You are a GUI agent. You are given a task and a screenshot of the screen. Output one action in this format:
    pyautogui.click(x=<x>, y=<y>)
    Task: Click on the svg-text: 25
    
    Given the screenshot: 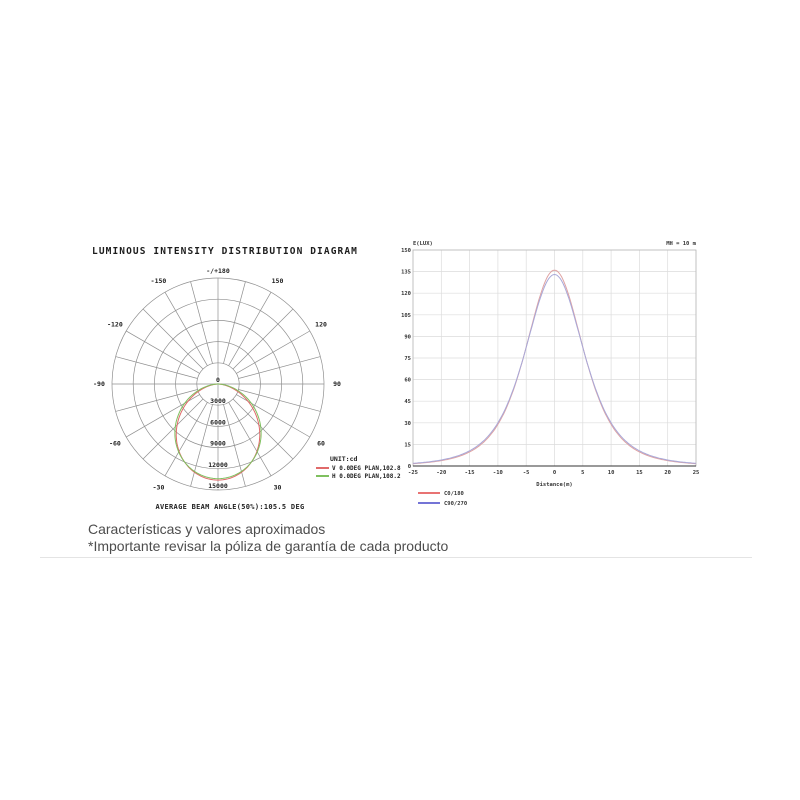 What is the action you would take?
    pyautogui.click(x=696, y=473)
    